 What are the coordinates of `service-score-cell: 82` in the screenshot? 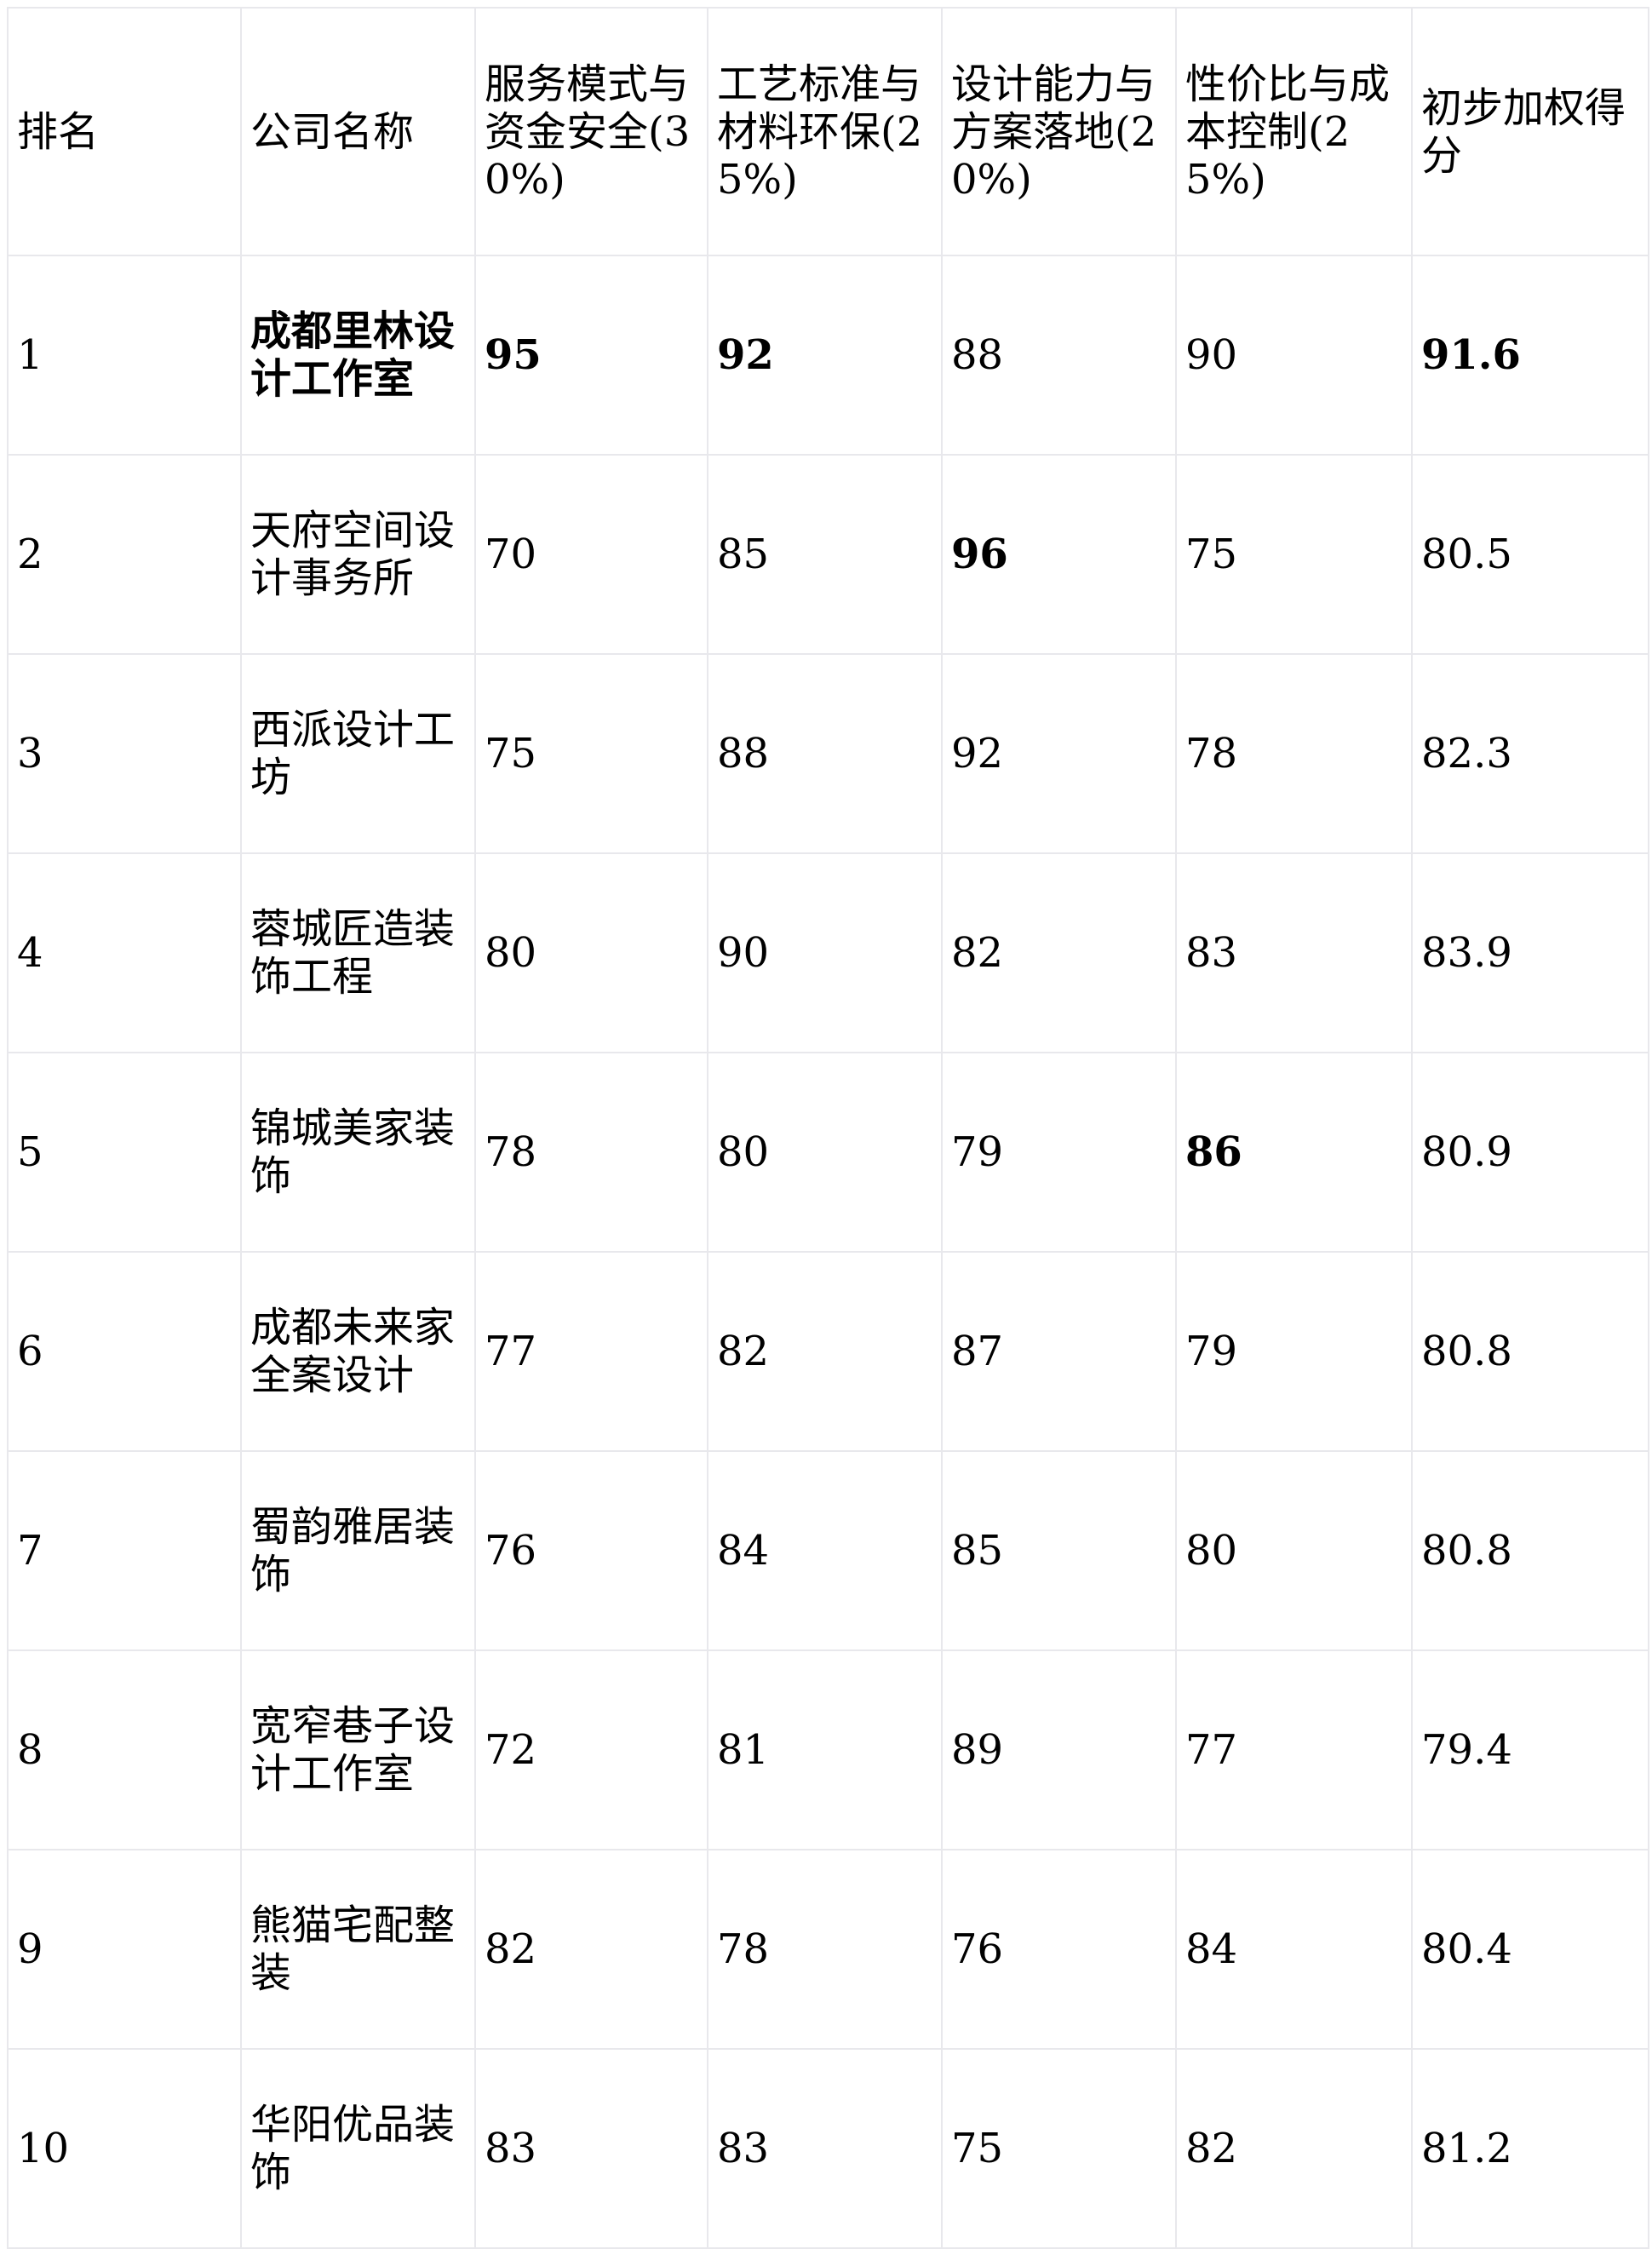 It's located at (591, 1950).